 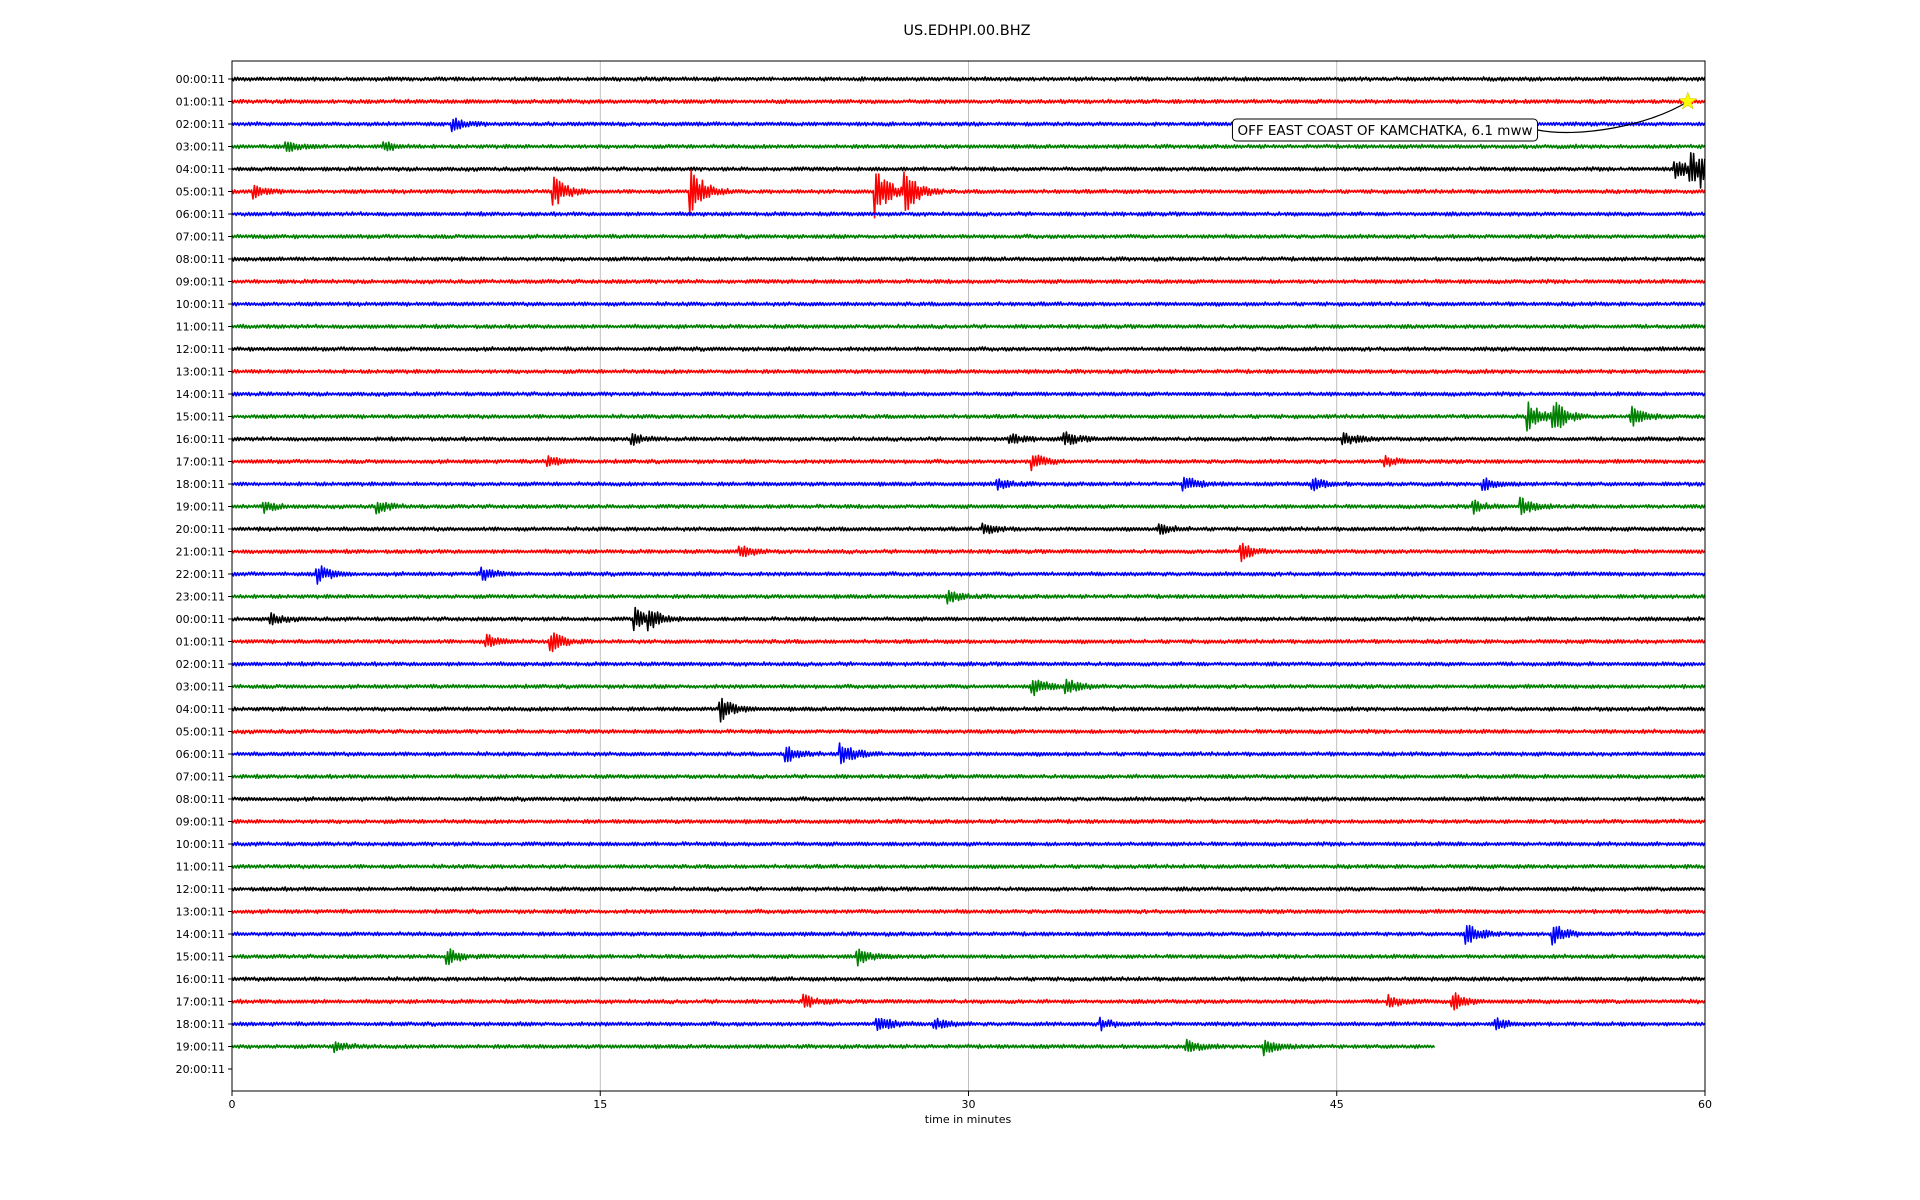 What do you see at coordinates (200, 934) in the screenshot?
I see `row-label-38: 14:00:11` at bounding box center [200, 934].